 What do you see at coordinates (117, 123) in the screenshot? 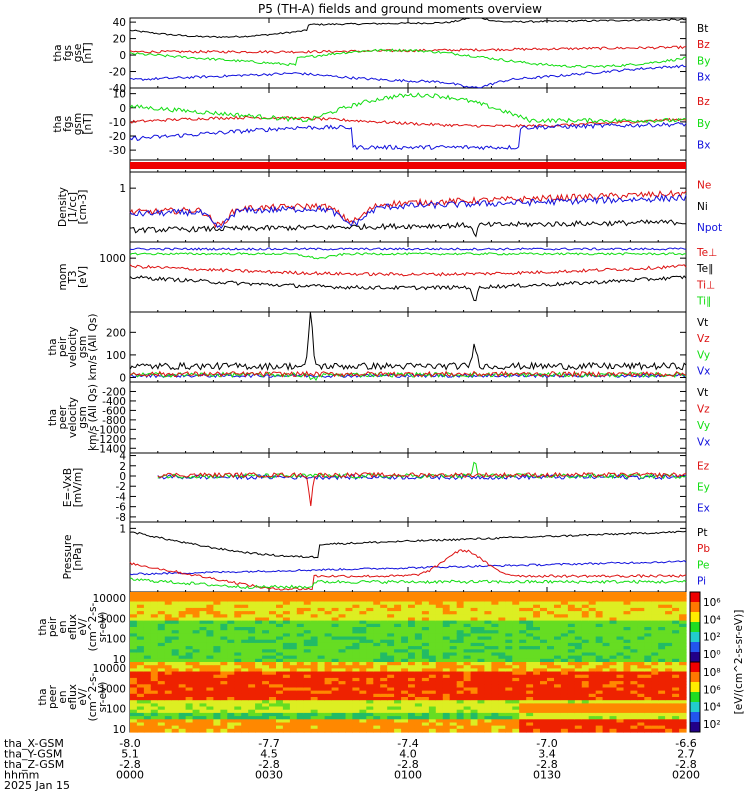
I see `y-tick-label: -10` at bounding box center [117, 123].